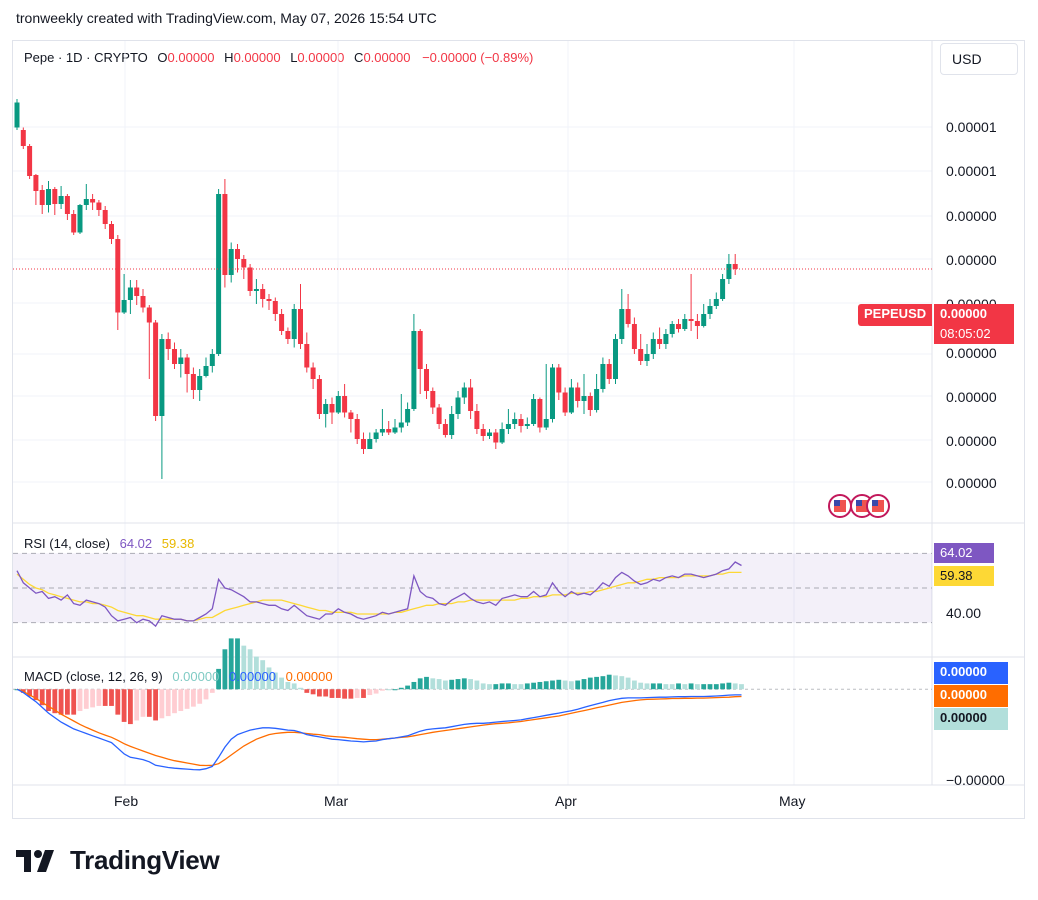  Describe the element at coordinates (321, 57) in the screenshot. I see `low-value: 0.00000` at that location.